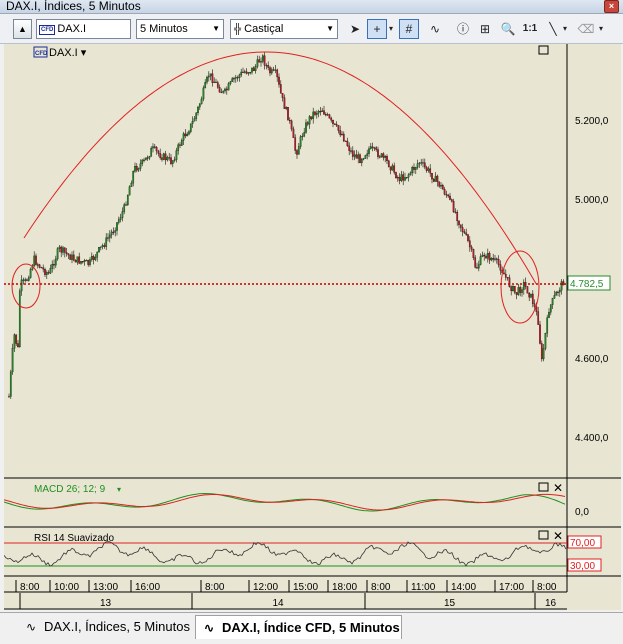 The width and height of the screenshot is (623, 644). Describe the element at coordinates (105, 587) in the screenshot. I see `time-tick: 13:00` at that location.